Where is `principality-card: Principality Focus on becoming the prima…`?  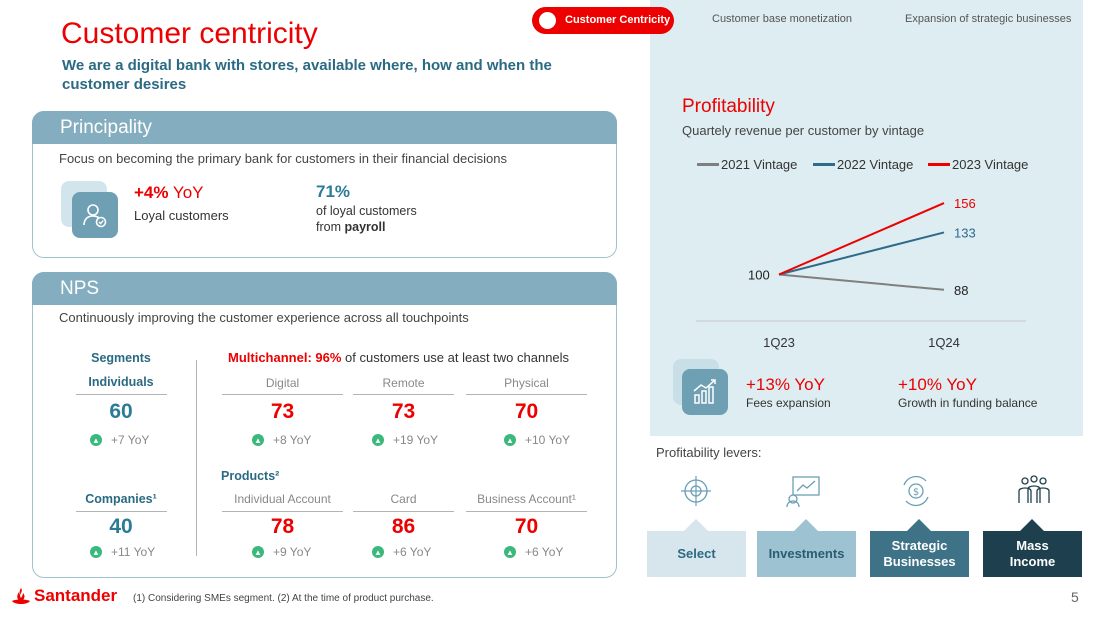
principality-card: Principality Focus on becoming the prima… is located at coordinates (324, 184).